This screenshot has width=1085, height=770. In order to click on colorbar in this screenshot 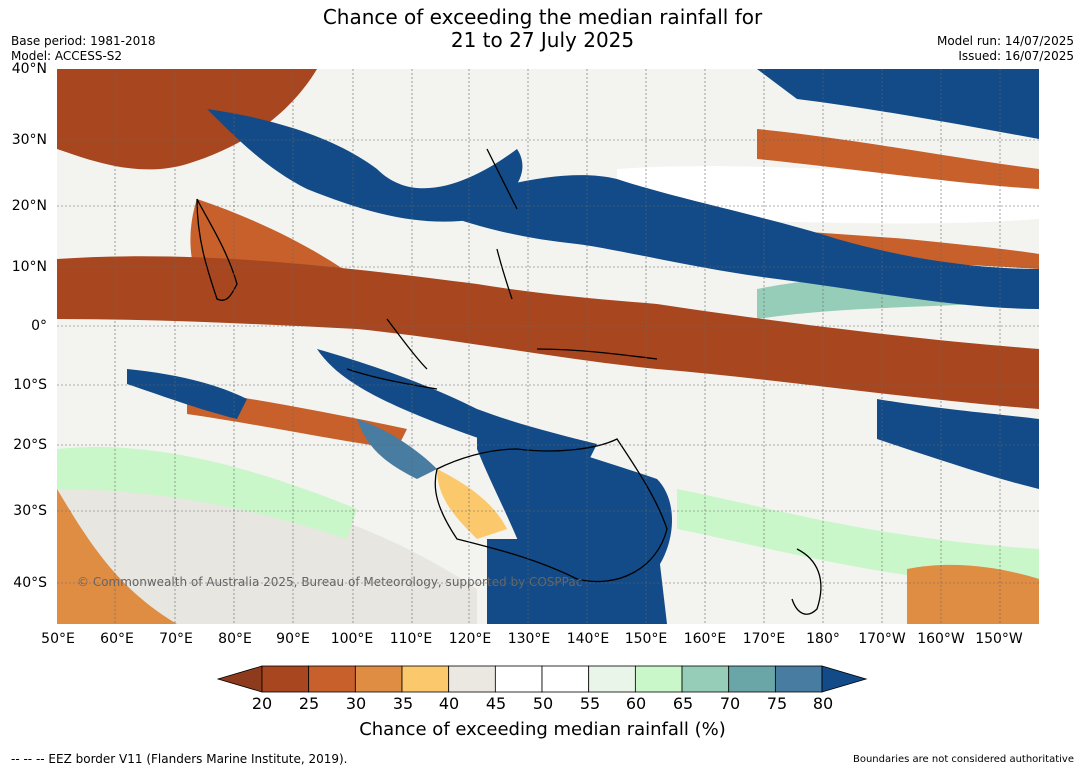, I will do `click(542, 679)`.